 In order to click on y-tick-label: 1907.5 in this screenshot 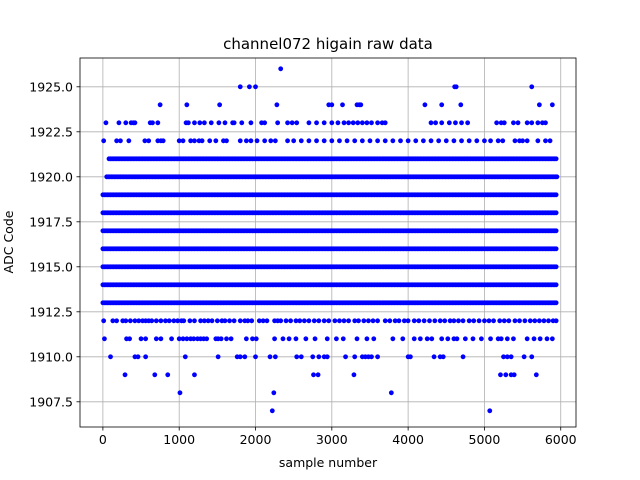, I will do `click(51, 401)`.